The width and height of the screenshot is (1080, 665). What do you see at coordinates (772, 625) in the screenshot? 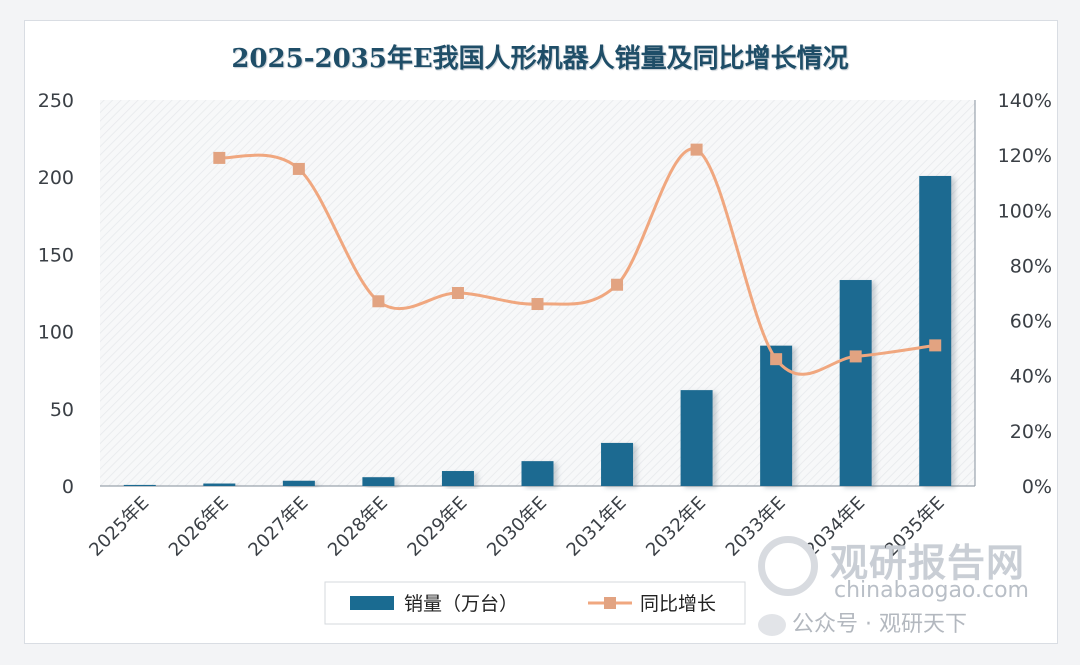
I see `wechat-icon` at bounding box center [772, 625].